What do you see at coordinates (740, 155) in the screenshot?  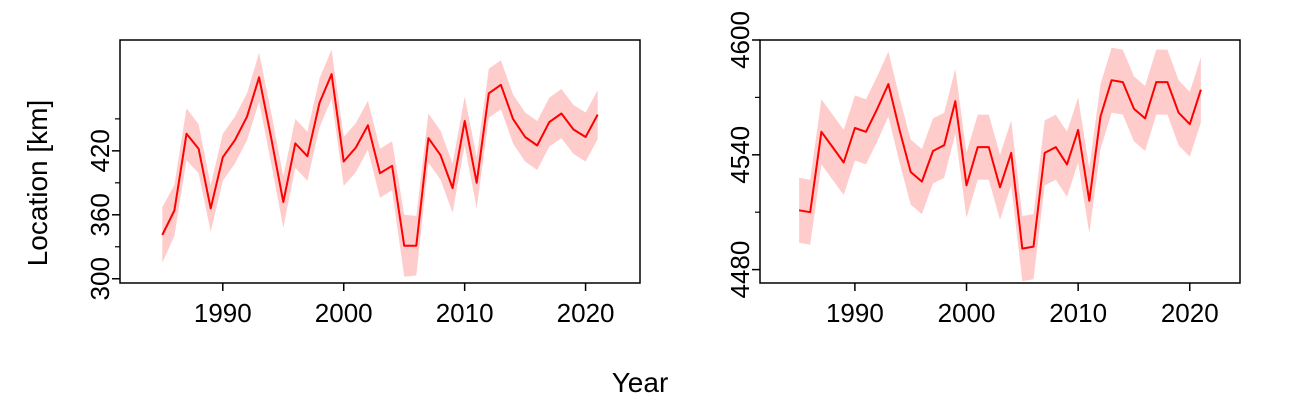 I see `y-tick-label: 4540` at bounding box center [740, 155].